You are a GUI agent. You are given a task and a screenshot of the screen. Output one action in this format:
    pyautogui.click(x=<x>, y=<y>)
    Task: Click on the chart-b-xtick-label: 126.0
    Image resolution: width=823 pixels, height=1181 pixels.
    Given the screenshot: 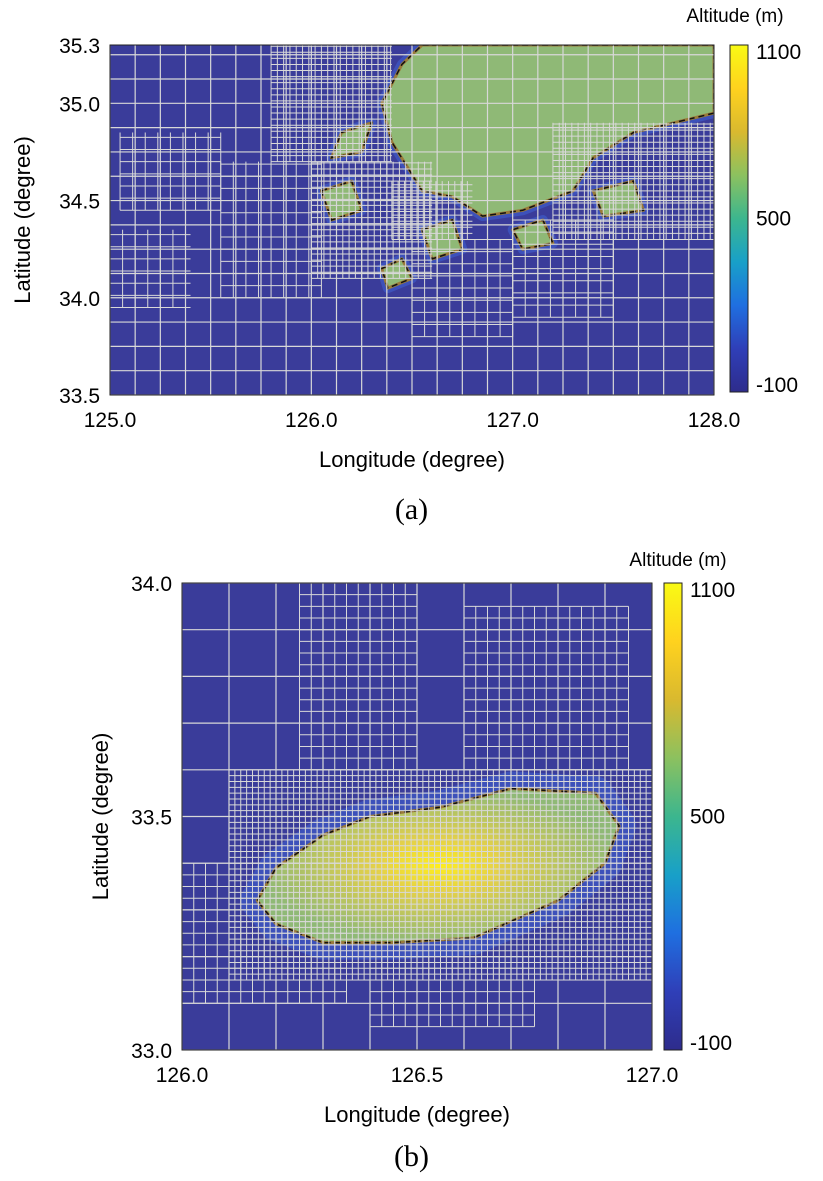 What is the action you would take?
    pyautogui.click(x=182, y=1075)
    